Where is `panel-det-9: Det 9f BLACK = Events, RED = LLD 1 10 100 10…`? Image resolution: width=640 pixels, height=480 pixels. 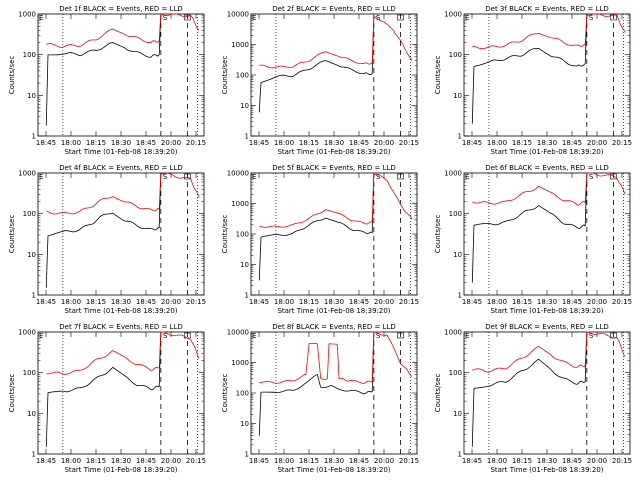 panel-det-9: Det 9f BLACK = Events, RED = LLD 1 10 100 10… is located at coordinates (533, 398).